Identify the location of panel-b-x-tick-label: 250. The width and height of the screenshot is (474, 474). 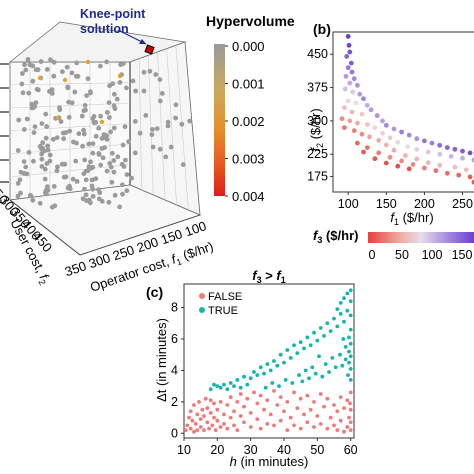
(462, 204).